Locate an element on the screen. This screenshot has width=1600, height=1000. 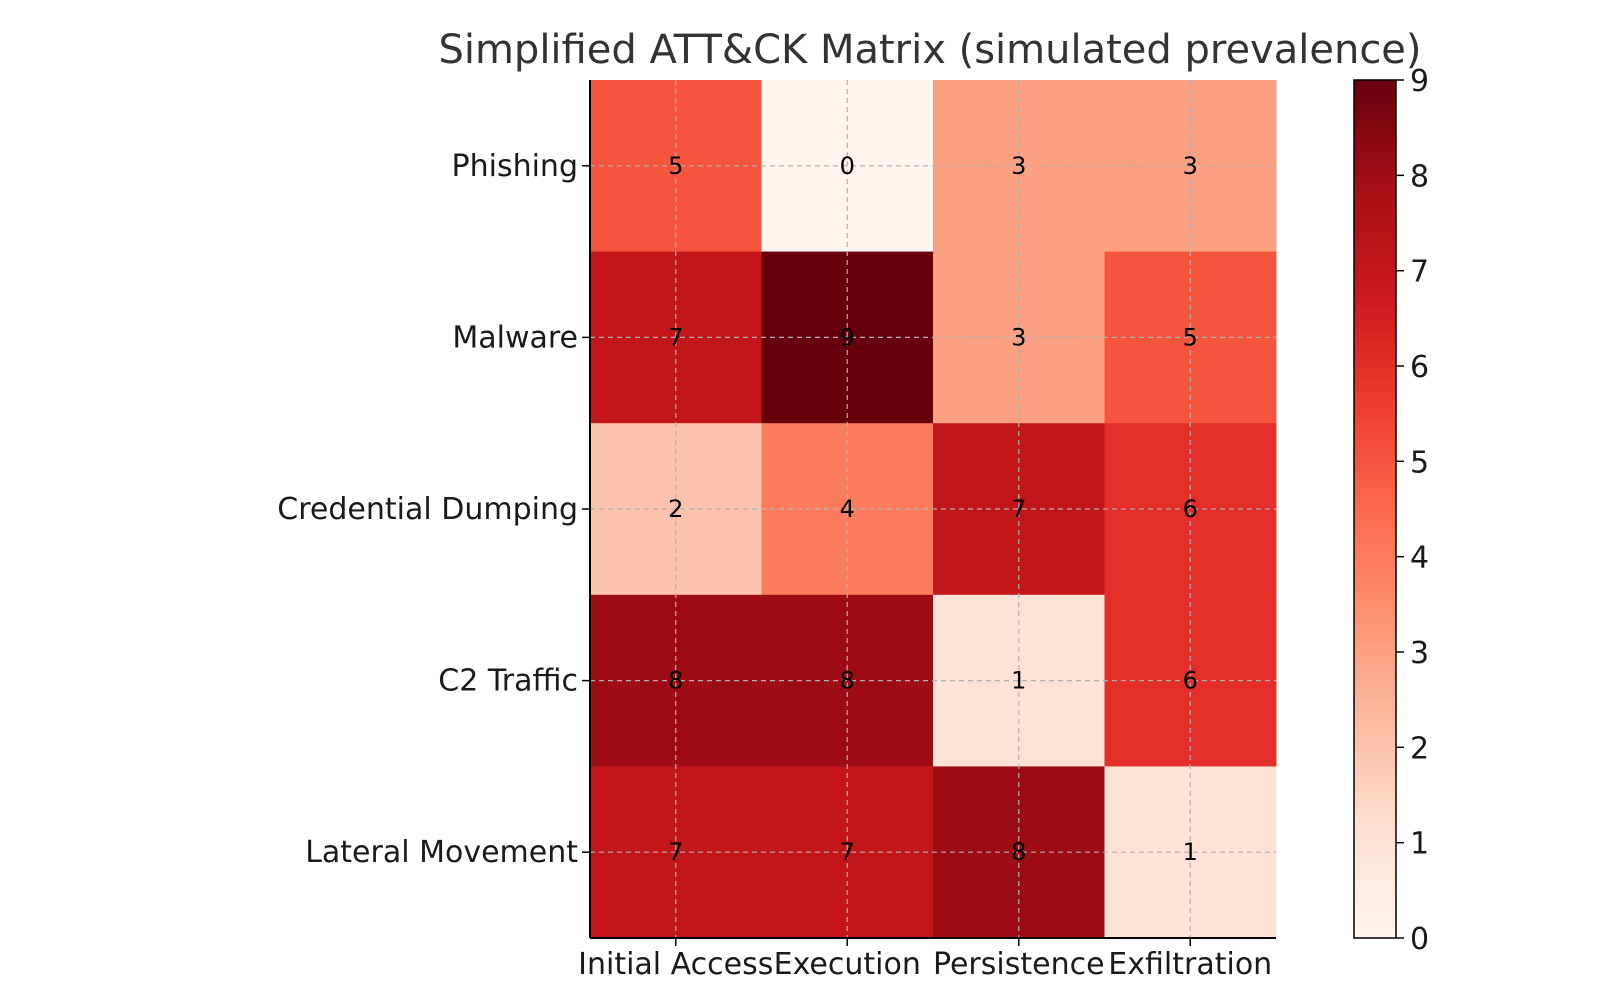
colorbar-tick-label: 6 is located at coordinates (1419, 367).